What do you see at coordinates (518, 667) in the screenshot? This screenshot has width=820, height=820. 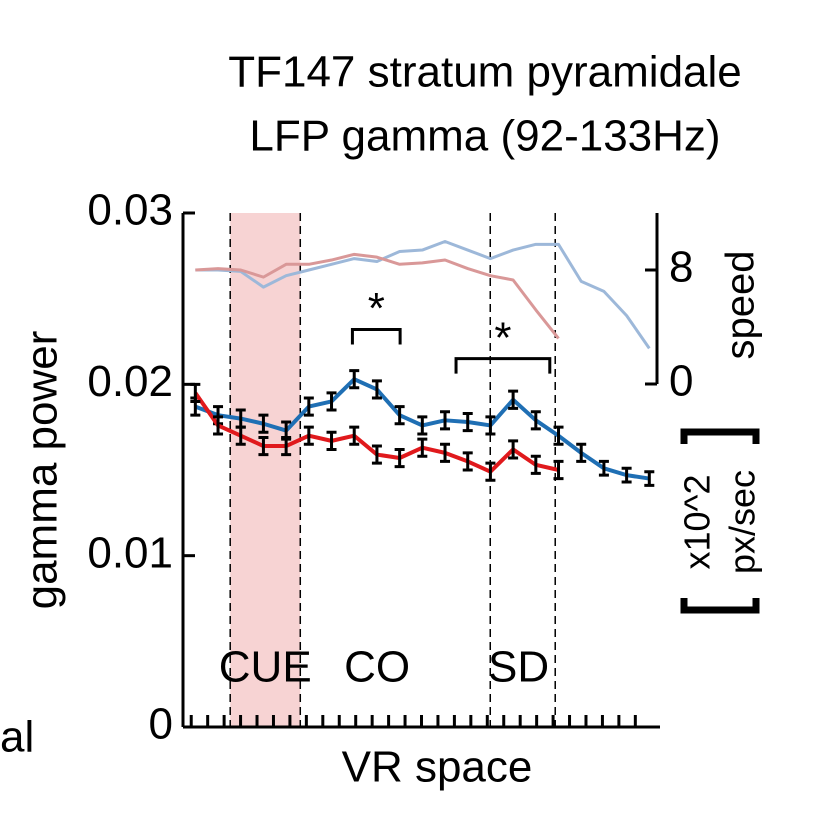 I see `region-label: SD` at bounding box center [518, 667].